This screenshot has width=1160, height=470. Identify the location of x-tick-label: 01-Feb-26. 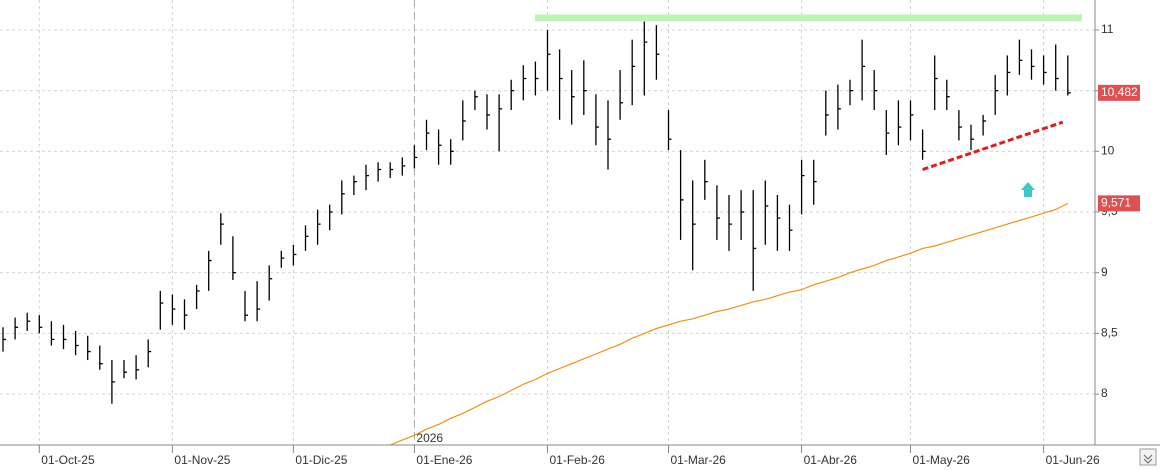
(578, 460).